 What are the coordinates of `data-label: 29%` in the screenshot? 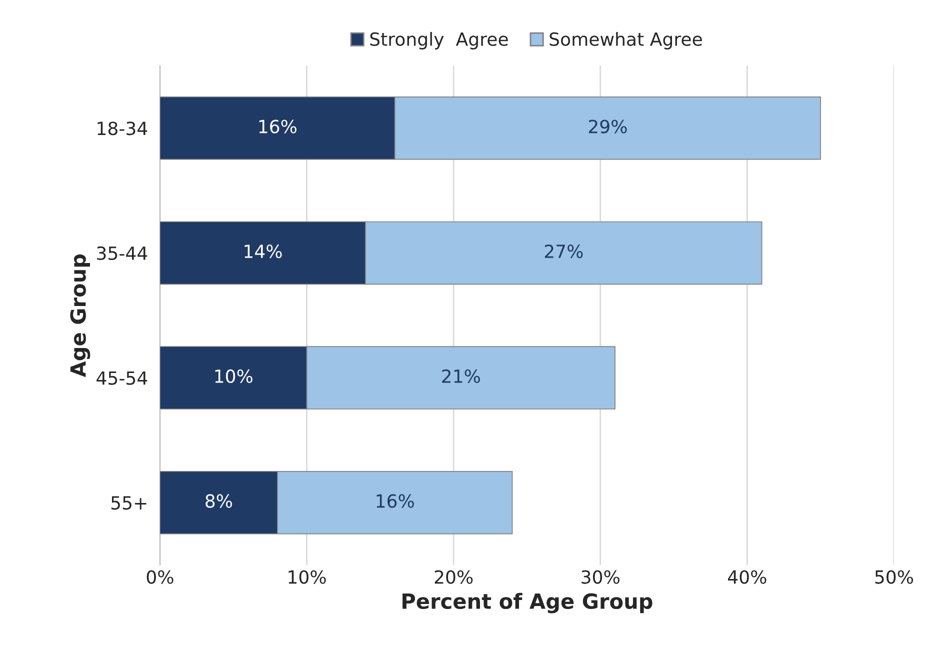 It's located at (607, 127).